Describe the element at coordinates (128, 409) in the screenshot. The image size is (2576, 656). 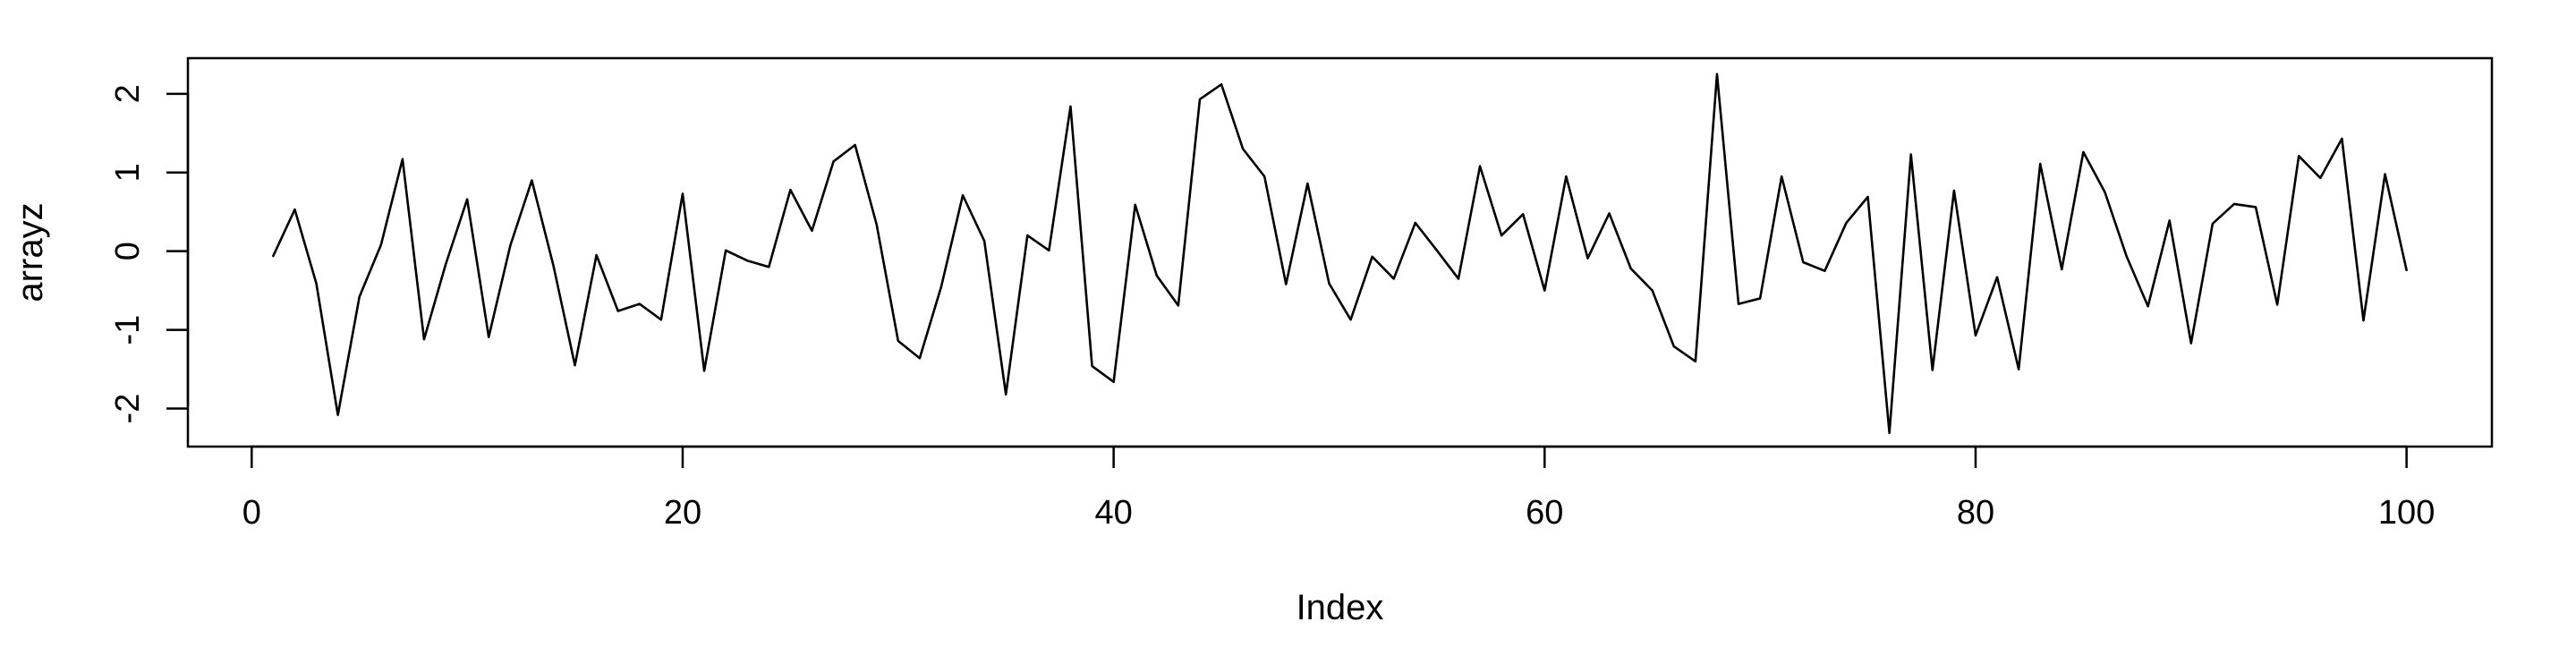
I see `y-tick-label: -2` at that location.